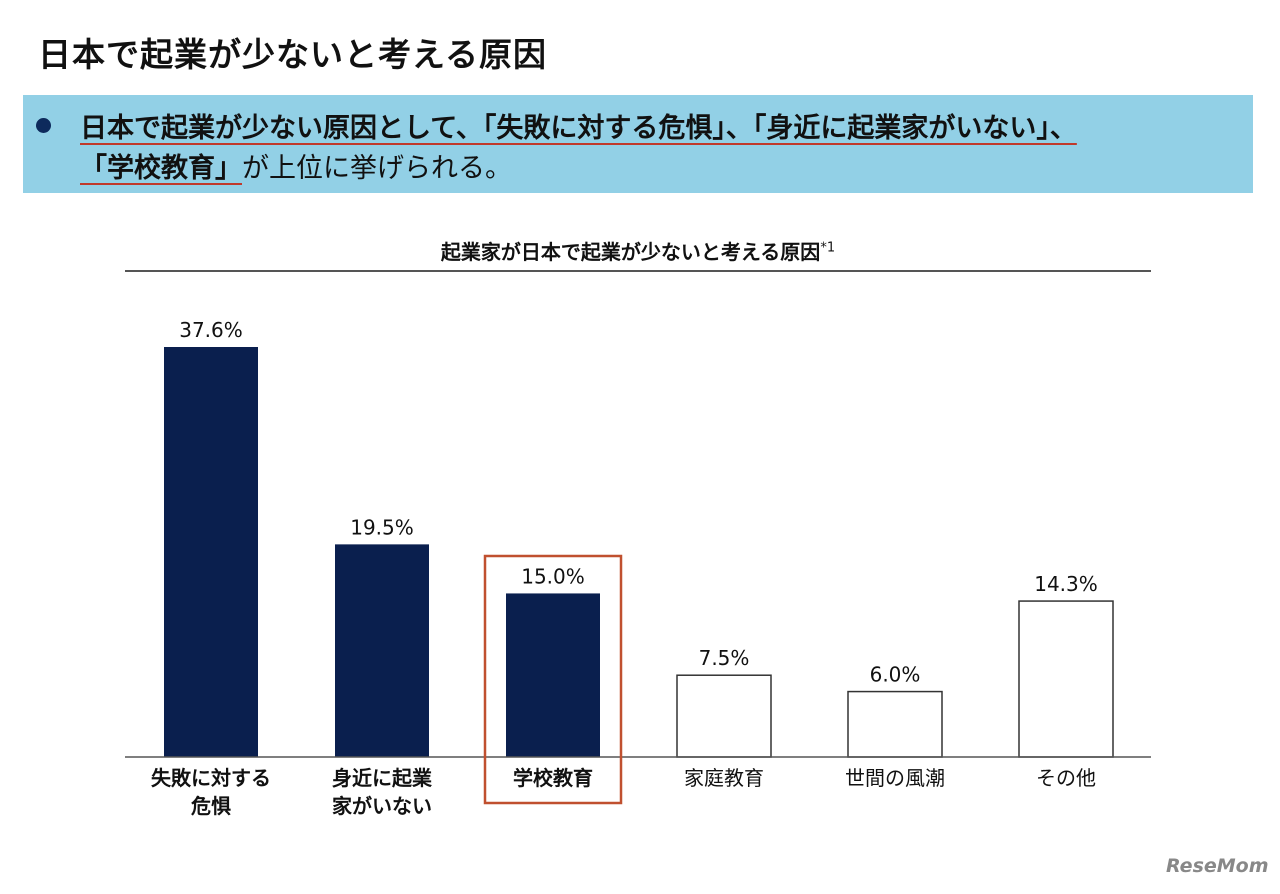 The width and height of the screenshot is (1280, 894). I want to click on value-label-3: 7.5%, so click(724, 658).